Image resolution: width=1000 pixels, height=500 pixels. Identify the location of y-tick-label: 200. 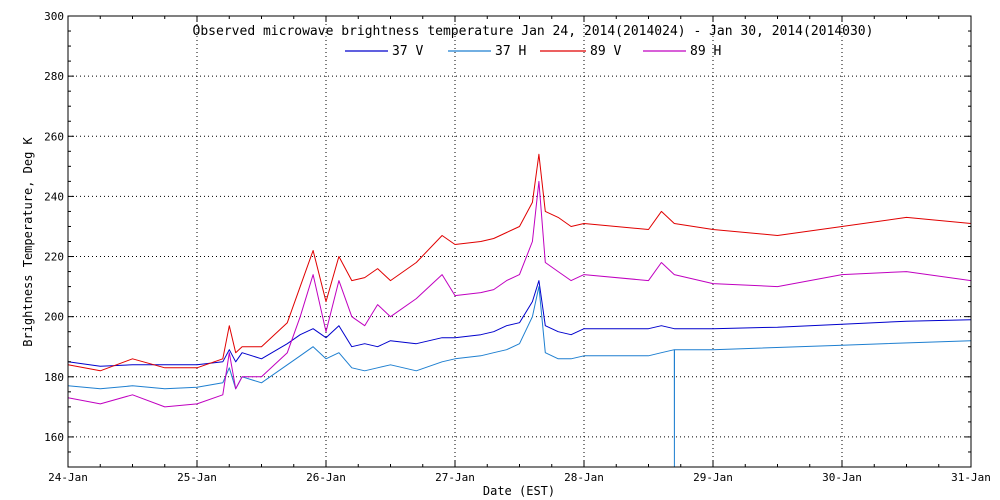
(54, 317).